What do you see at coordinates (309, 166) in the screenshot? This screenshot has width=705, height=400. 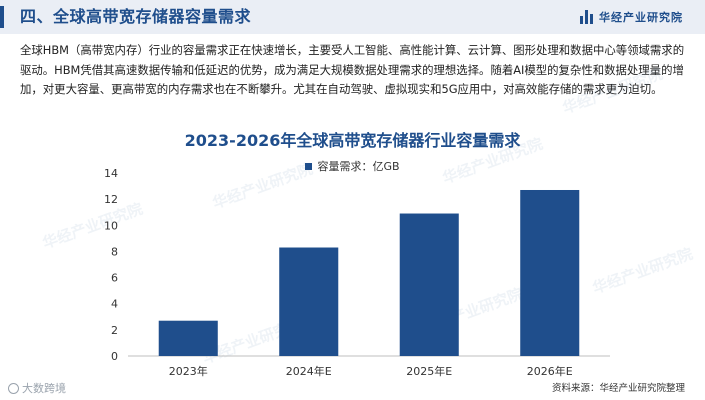 I see `legend-swatch` at bounding box center [309, 166].